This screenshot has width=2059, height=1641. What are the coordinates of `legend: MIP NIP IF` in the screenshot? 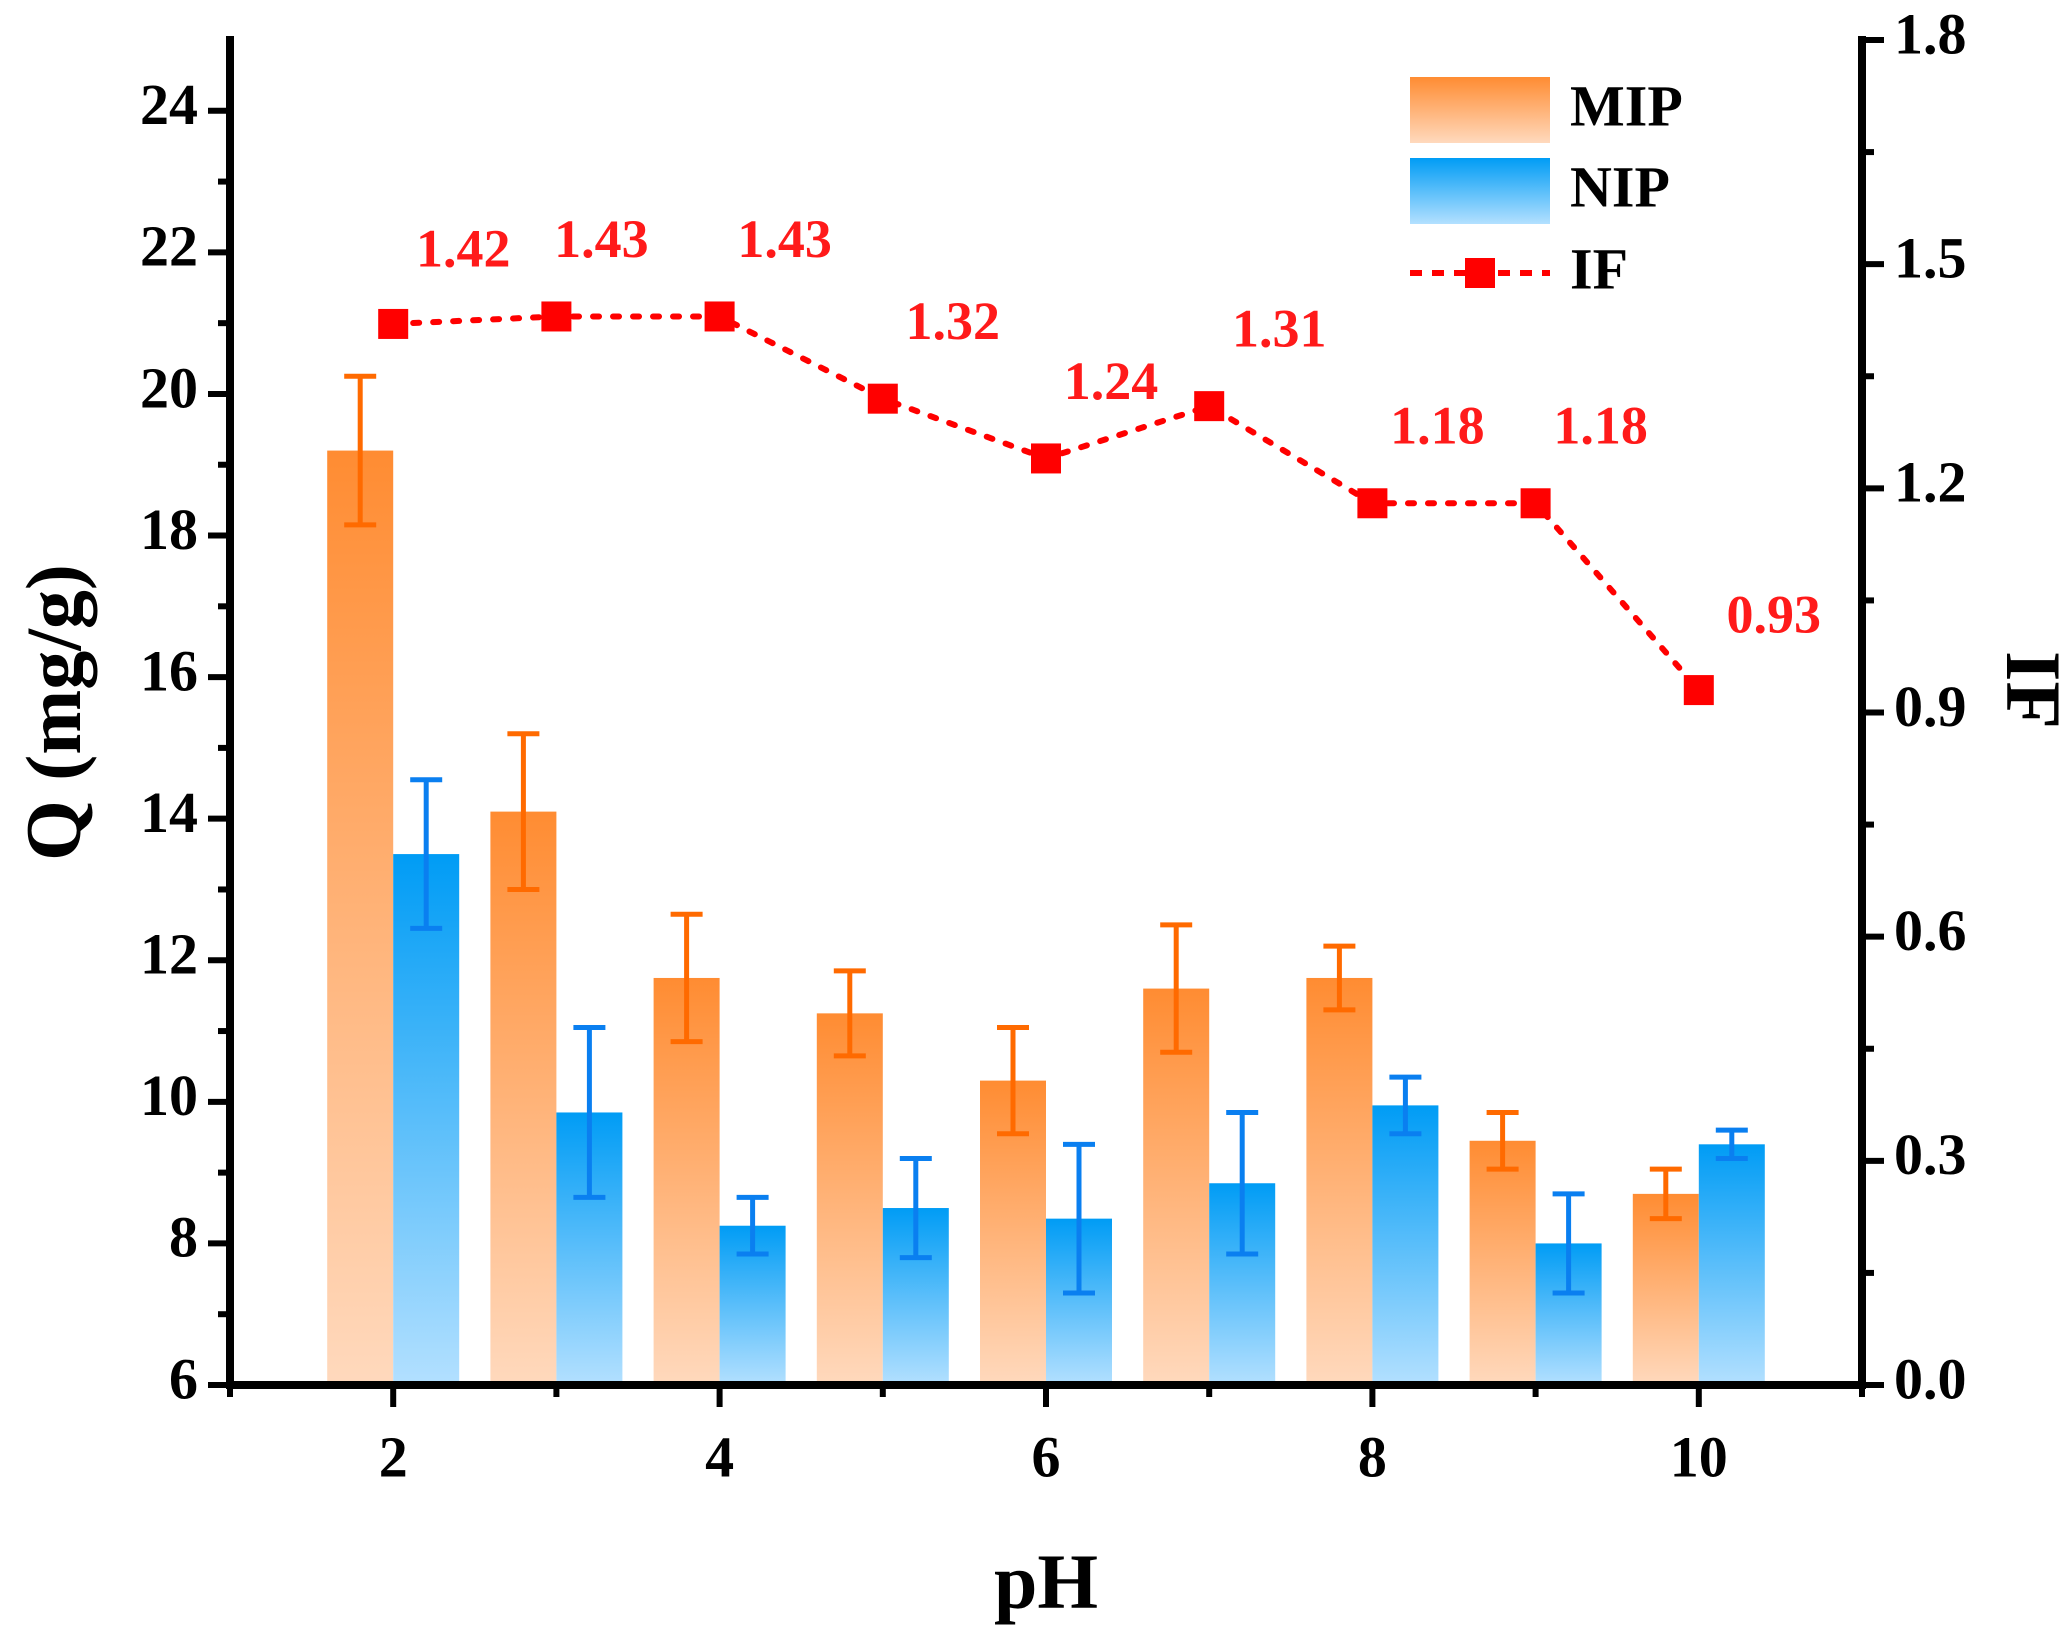 It's located at (1546, 187).